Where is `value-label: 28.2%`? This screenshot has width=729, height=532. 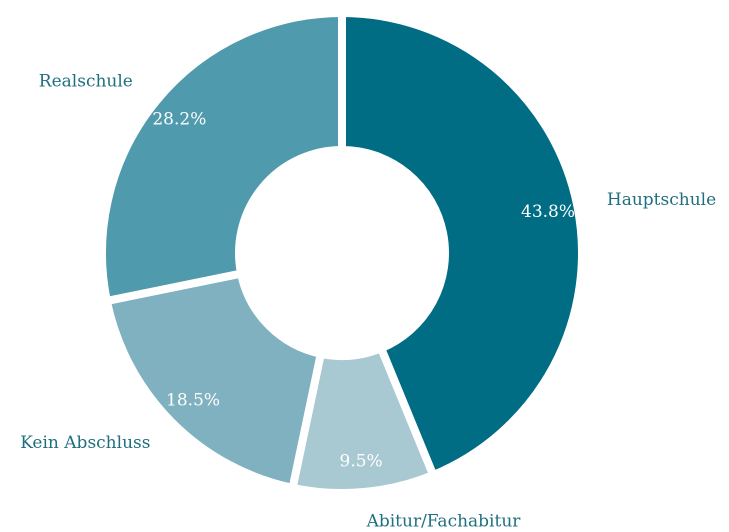
value-label: 28.2% is located at coordinates (179, 120).